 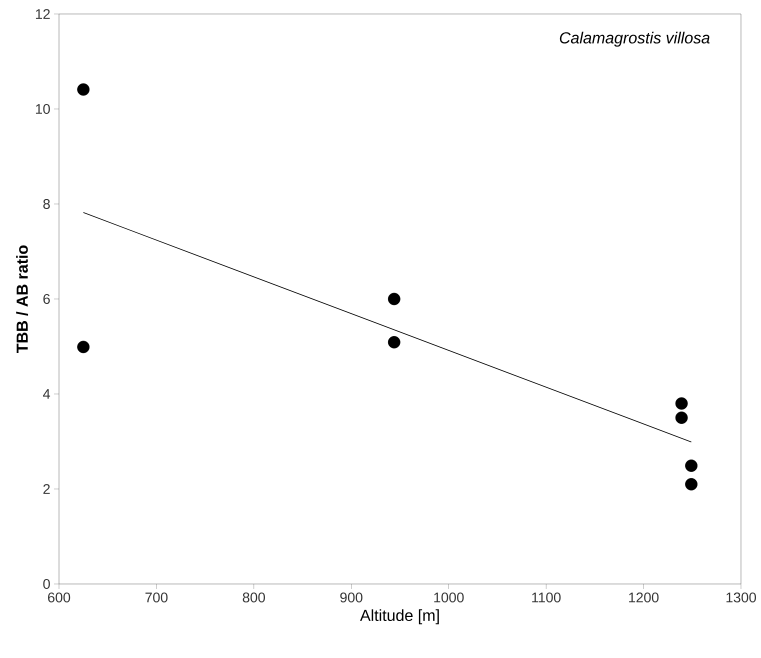 What do you see at coordinates (22, 299) in the screenshot?
I see `y-axis-title: TBB / AB ratio` at bounding box center [22, 299].